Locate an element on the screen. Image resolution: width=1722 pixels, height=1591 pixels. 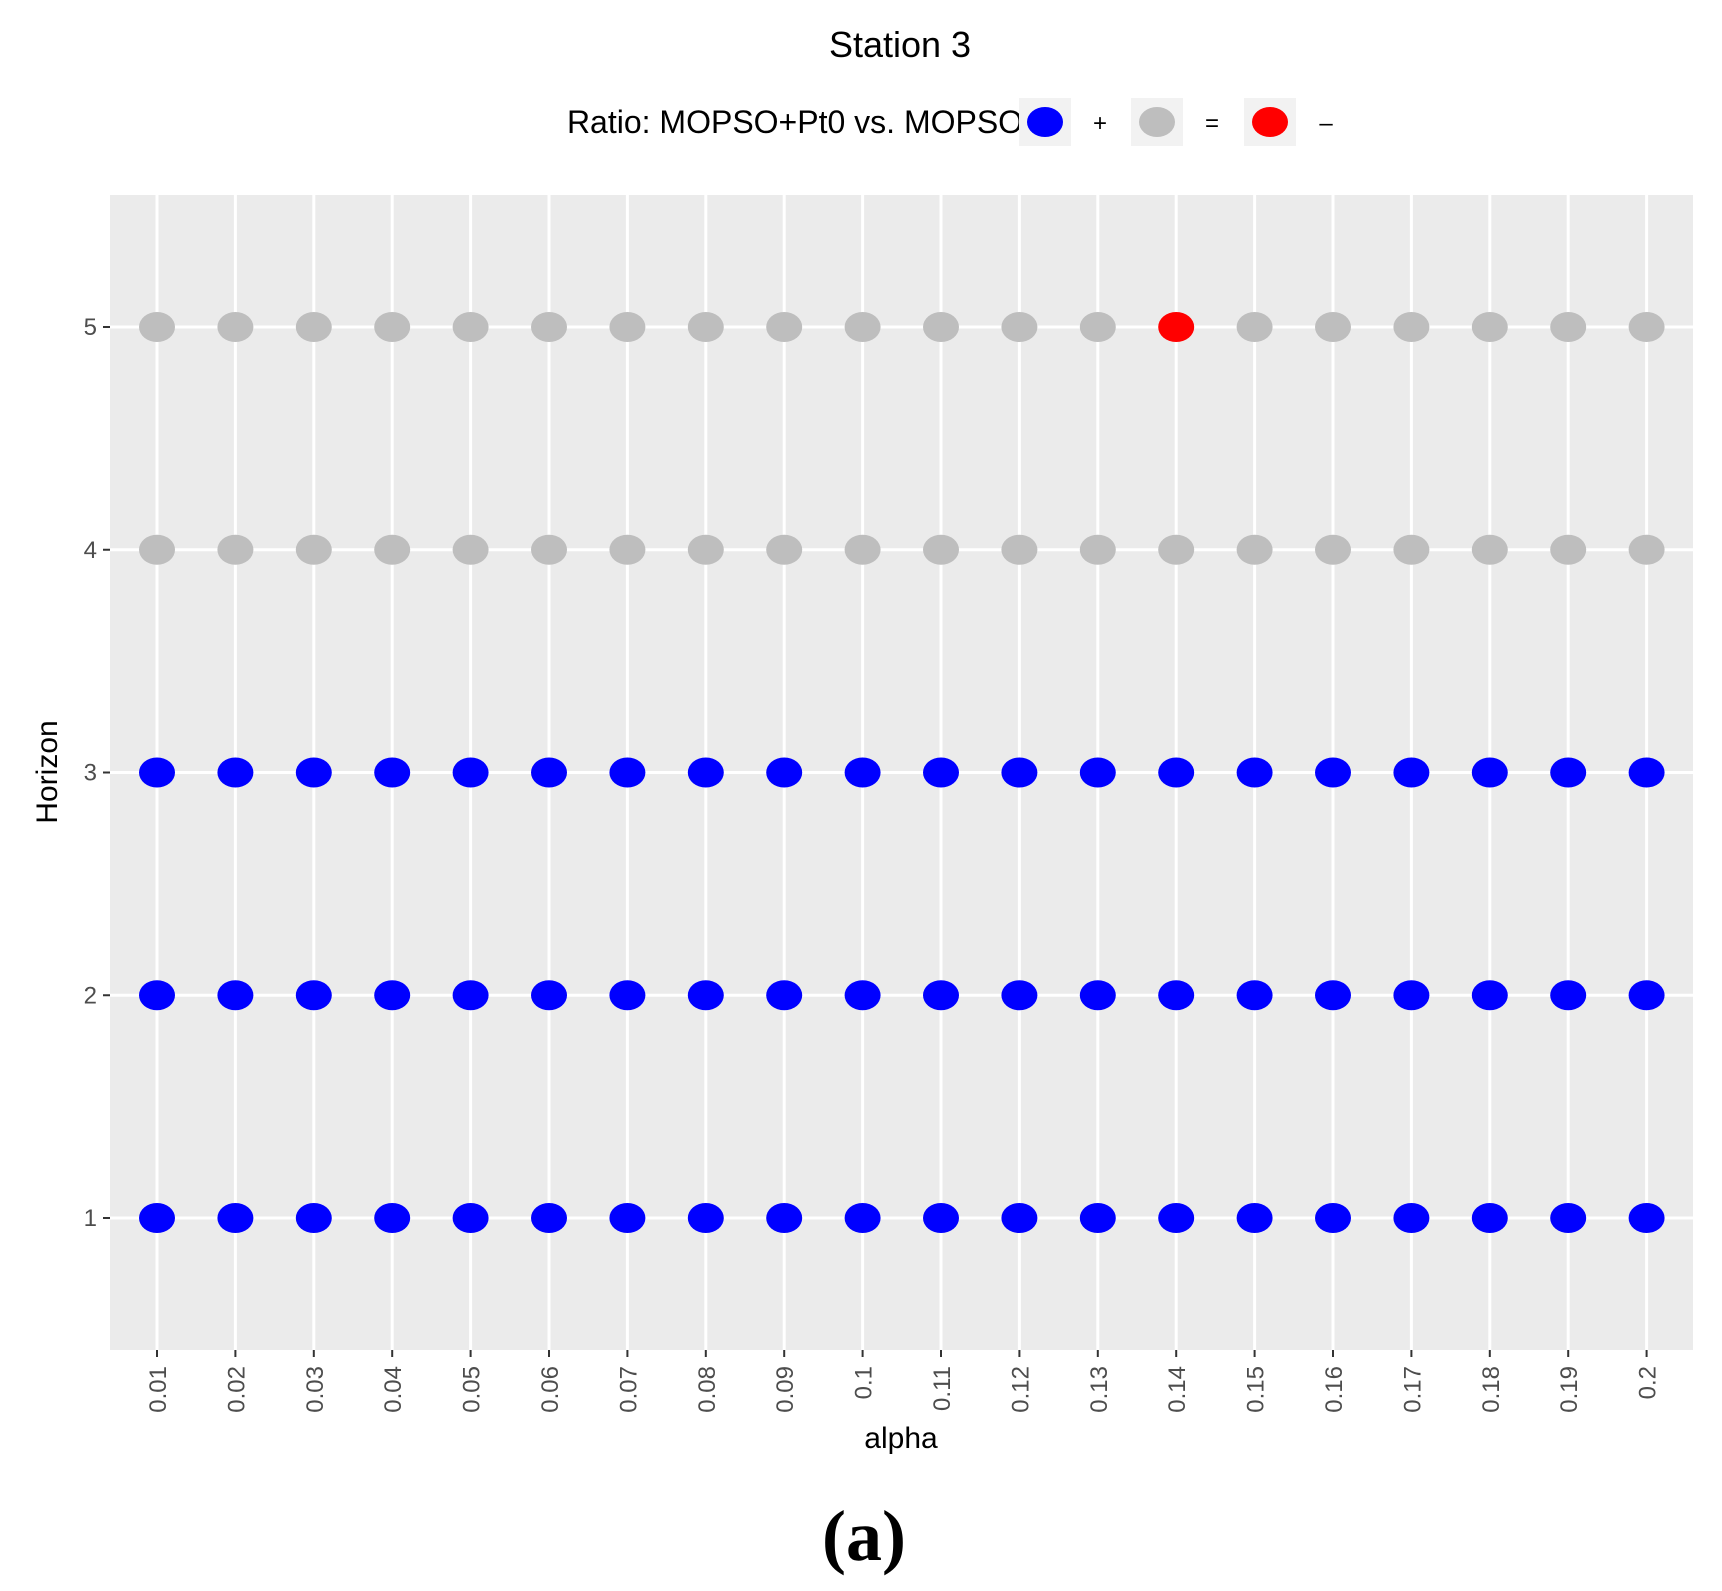
x-tick-label: 0.06 is located at coordinates (550, 1389).